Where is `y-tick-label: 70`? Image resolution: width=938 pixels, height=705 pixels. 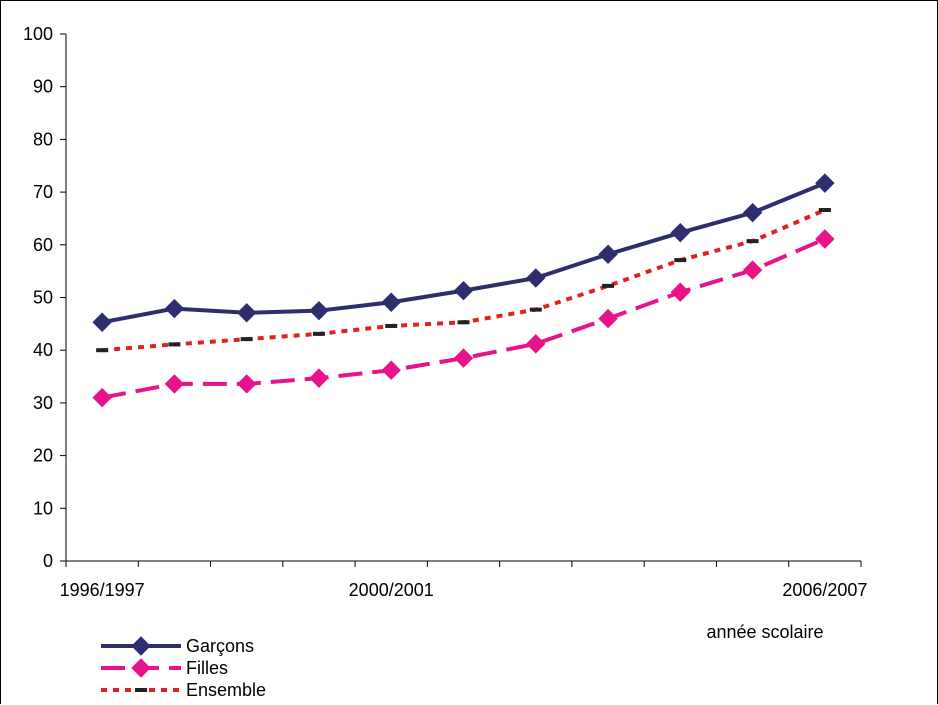 y-tick-label: 70 is located at coordinates (43, 192).